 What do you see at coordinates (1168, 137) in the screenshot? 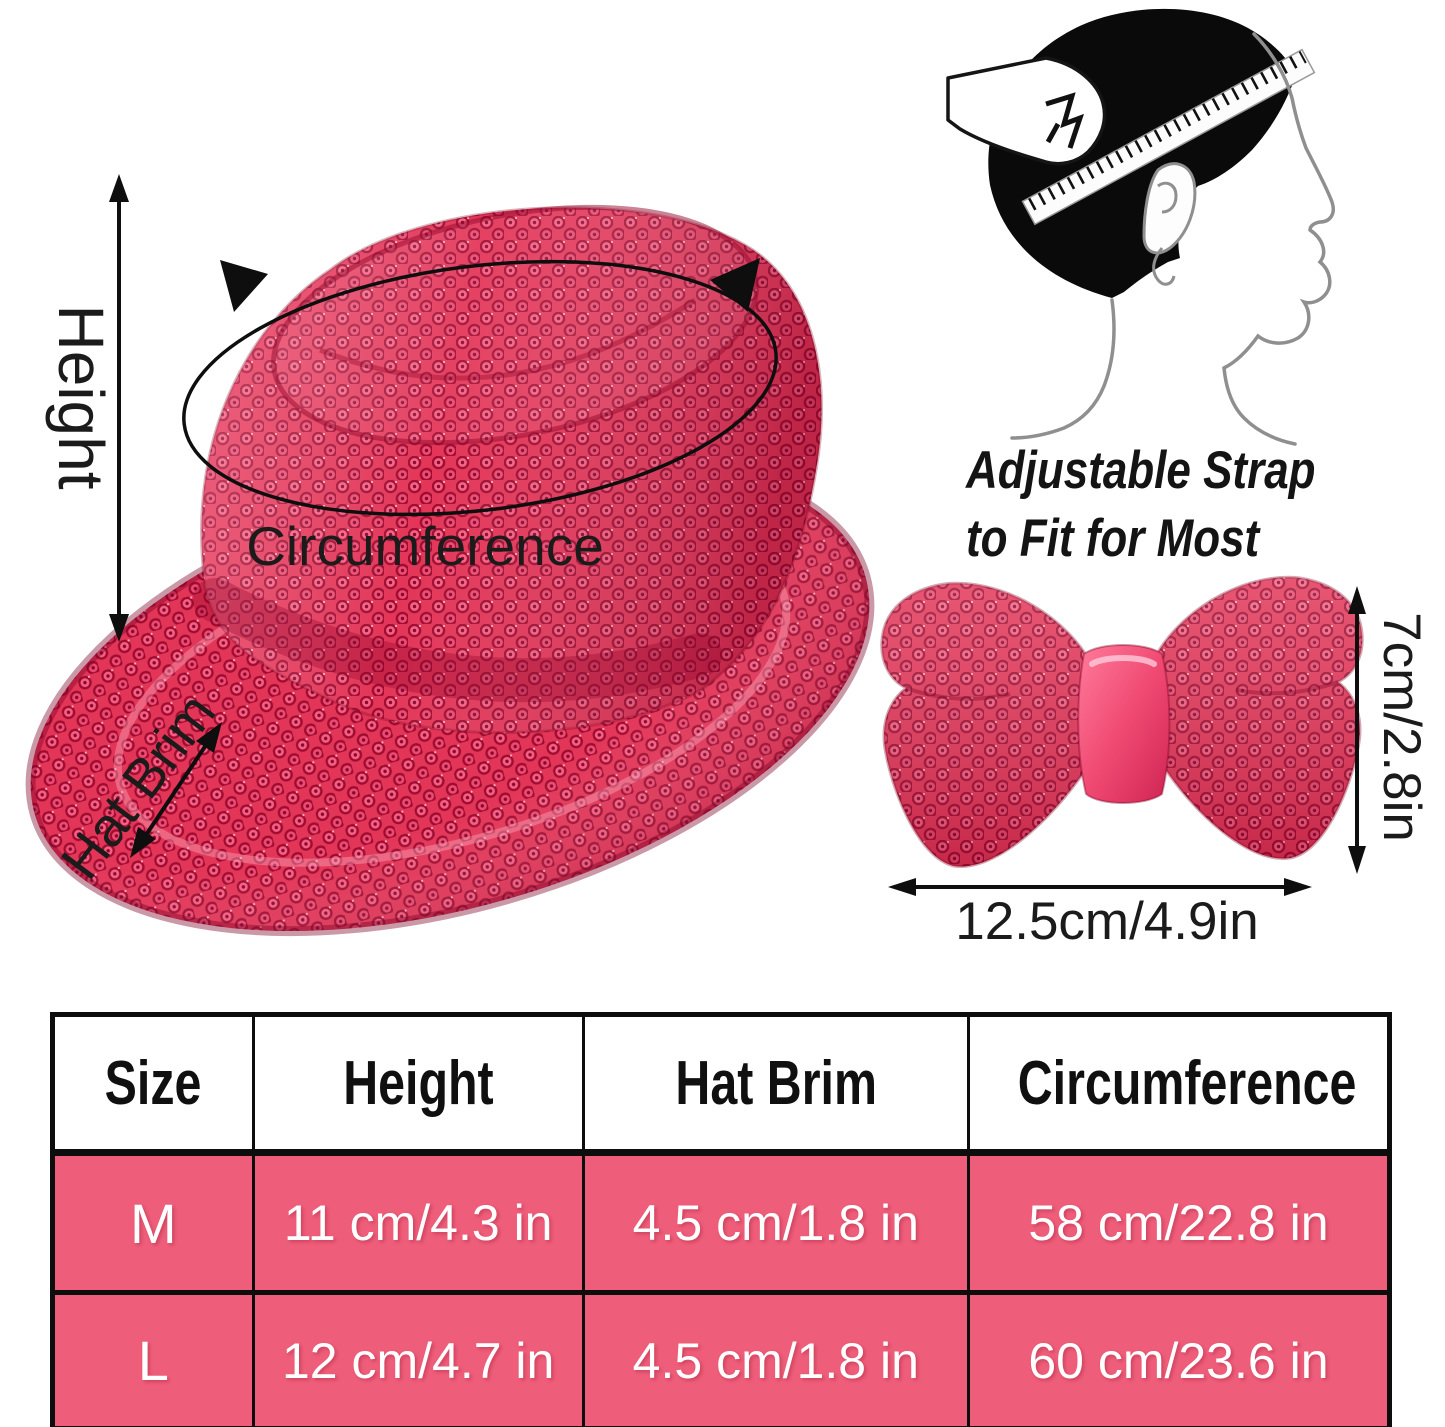
I see `measuring-tape` at bounding box center [1168, 137].